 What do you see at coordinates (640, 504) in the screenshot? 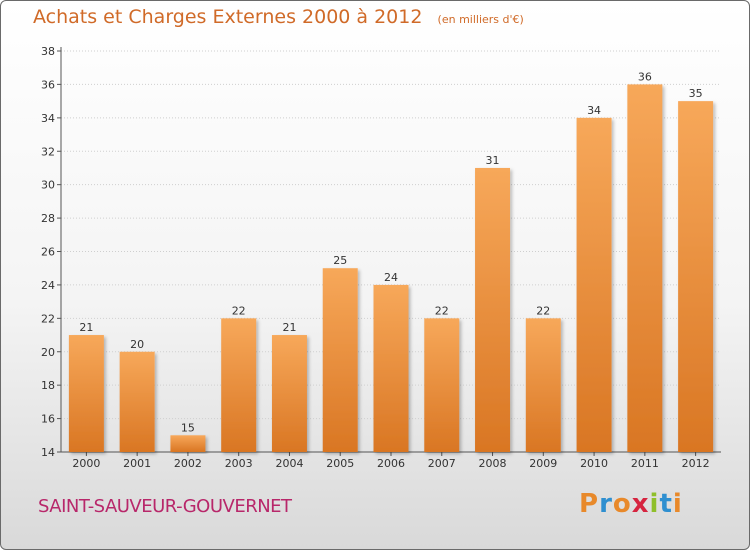
I see `logo-letter: x` at bounding box center [640, 504].